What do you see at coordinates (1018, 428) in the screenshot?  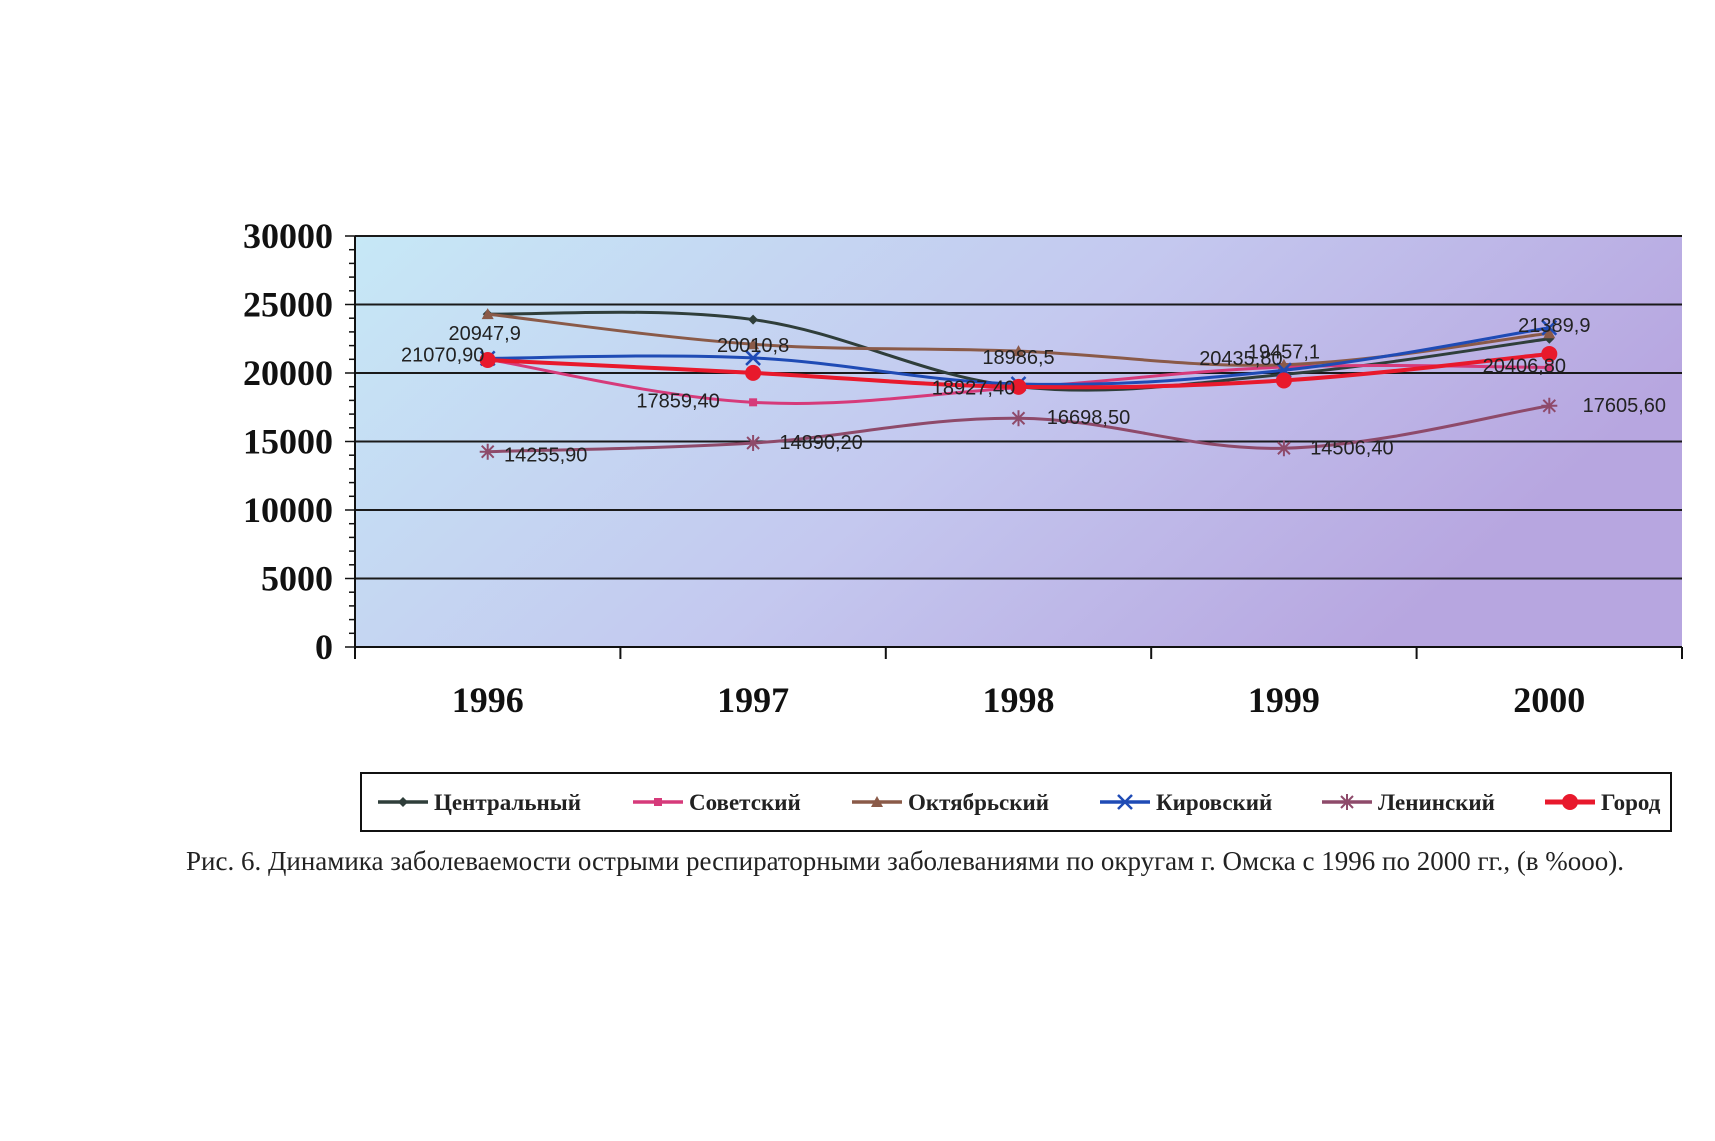 I see `series-Ленинский` at bounding box center [1018, 428].